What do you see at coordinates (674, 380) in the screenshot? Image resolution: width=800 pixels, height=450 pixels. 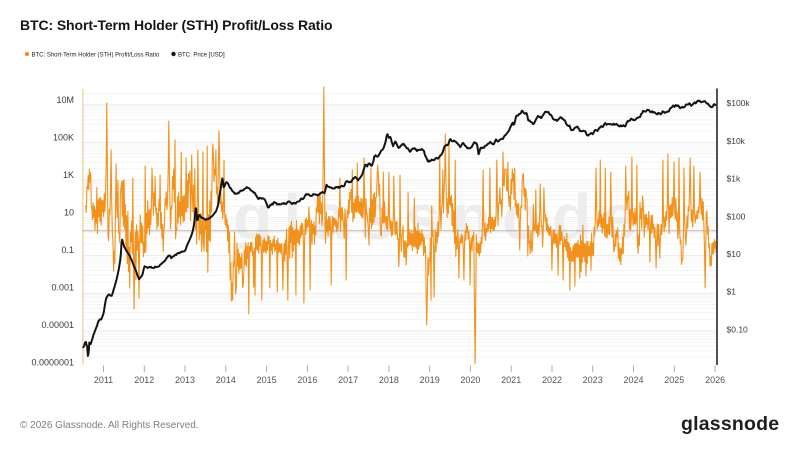 I see `svg-text: 2025` at bounding box center [674, 380].